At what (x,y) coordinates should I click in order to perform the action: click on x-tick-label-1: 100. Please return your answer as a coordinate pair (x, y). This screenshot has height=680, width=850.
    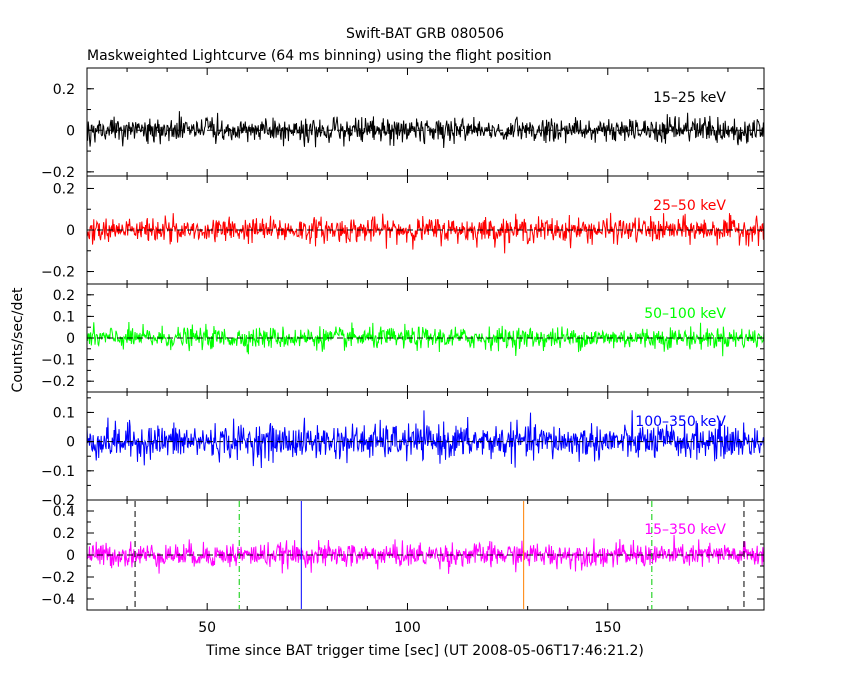
    Looking at the image, I should click on (407, 628).